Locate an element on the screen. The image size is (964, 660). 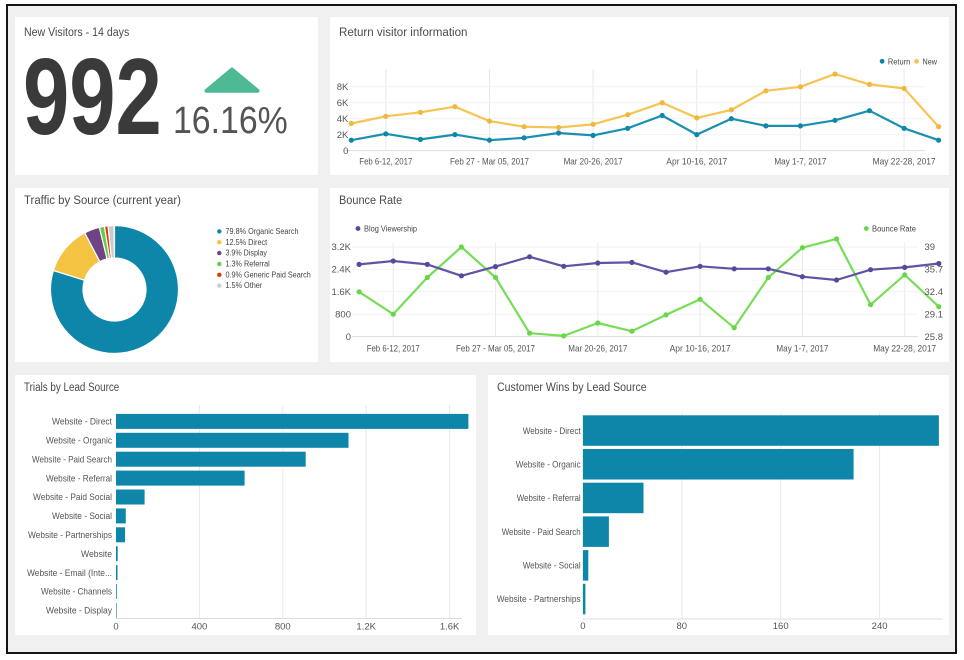
svg-text: 80 is located at coordinates (681, 626).